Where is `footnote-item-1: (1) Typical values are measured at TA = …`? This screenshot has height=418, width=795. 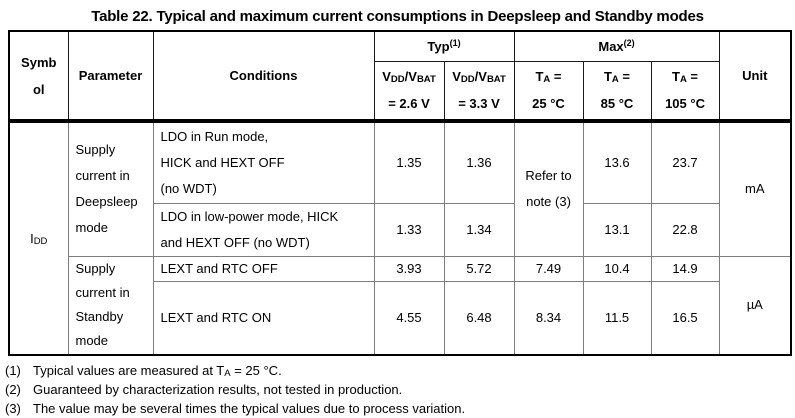
footnote-item-1: (1) Typical values are measured at TA = … is located at coordinates (400, 370).